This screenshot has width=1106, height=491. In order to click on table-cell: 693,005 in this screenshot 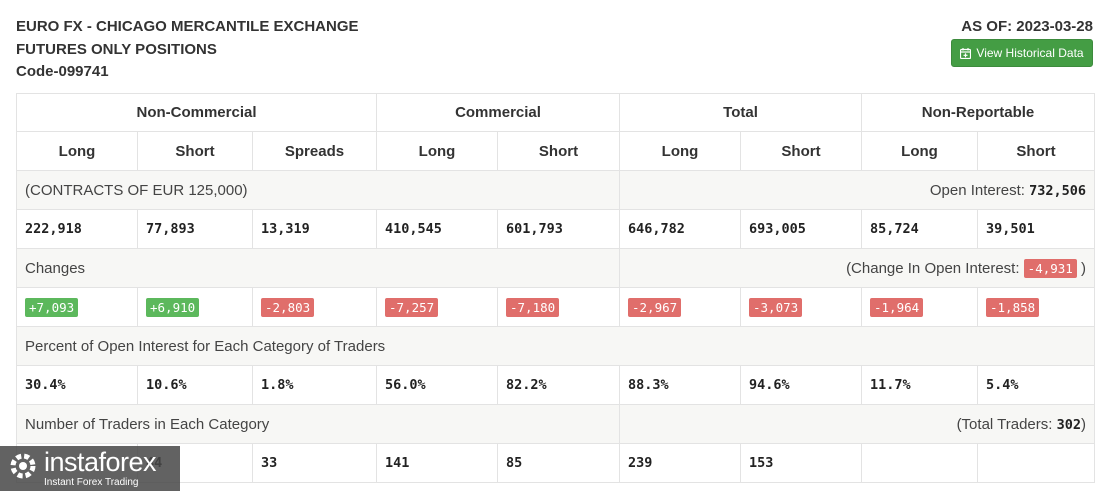, I will do `click(801, 229)`.